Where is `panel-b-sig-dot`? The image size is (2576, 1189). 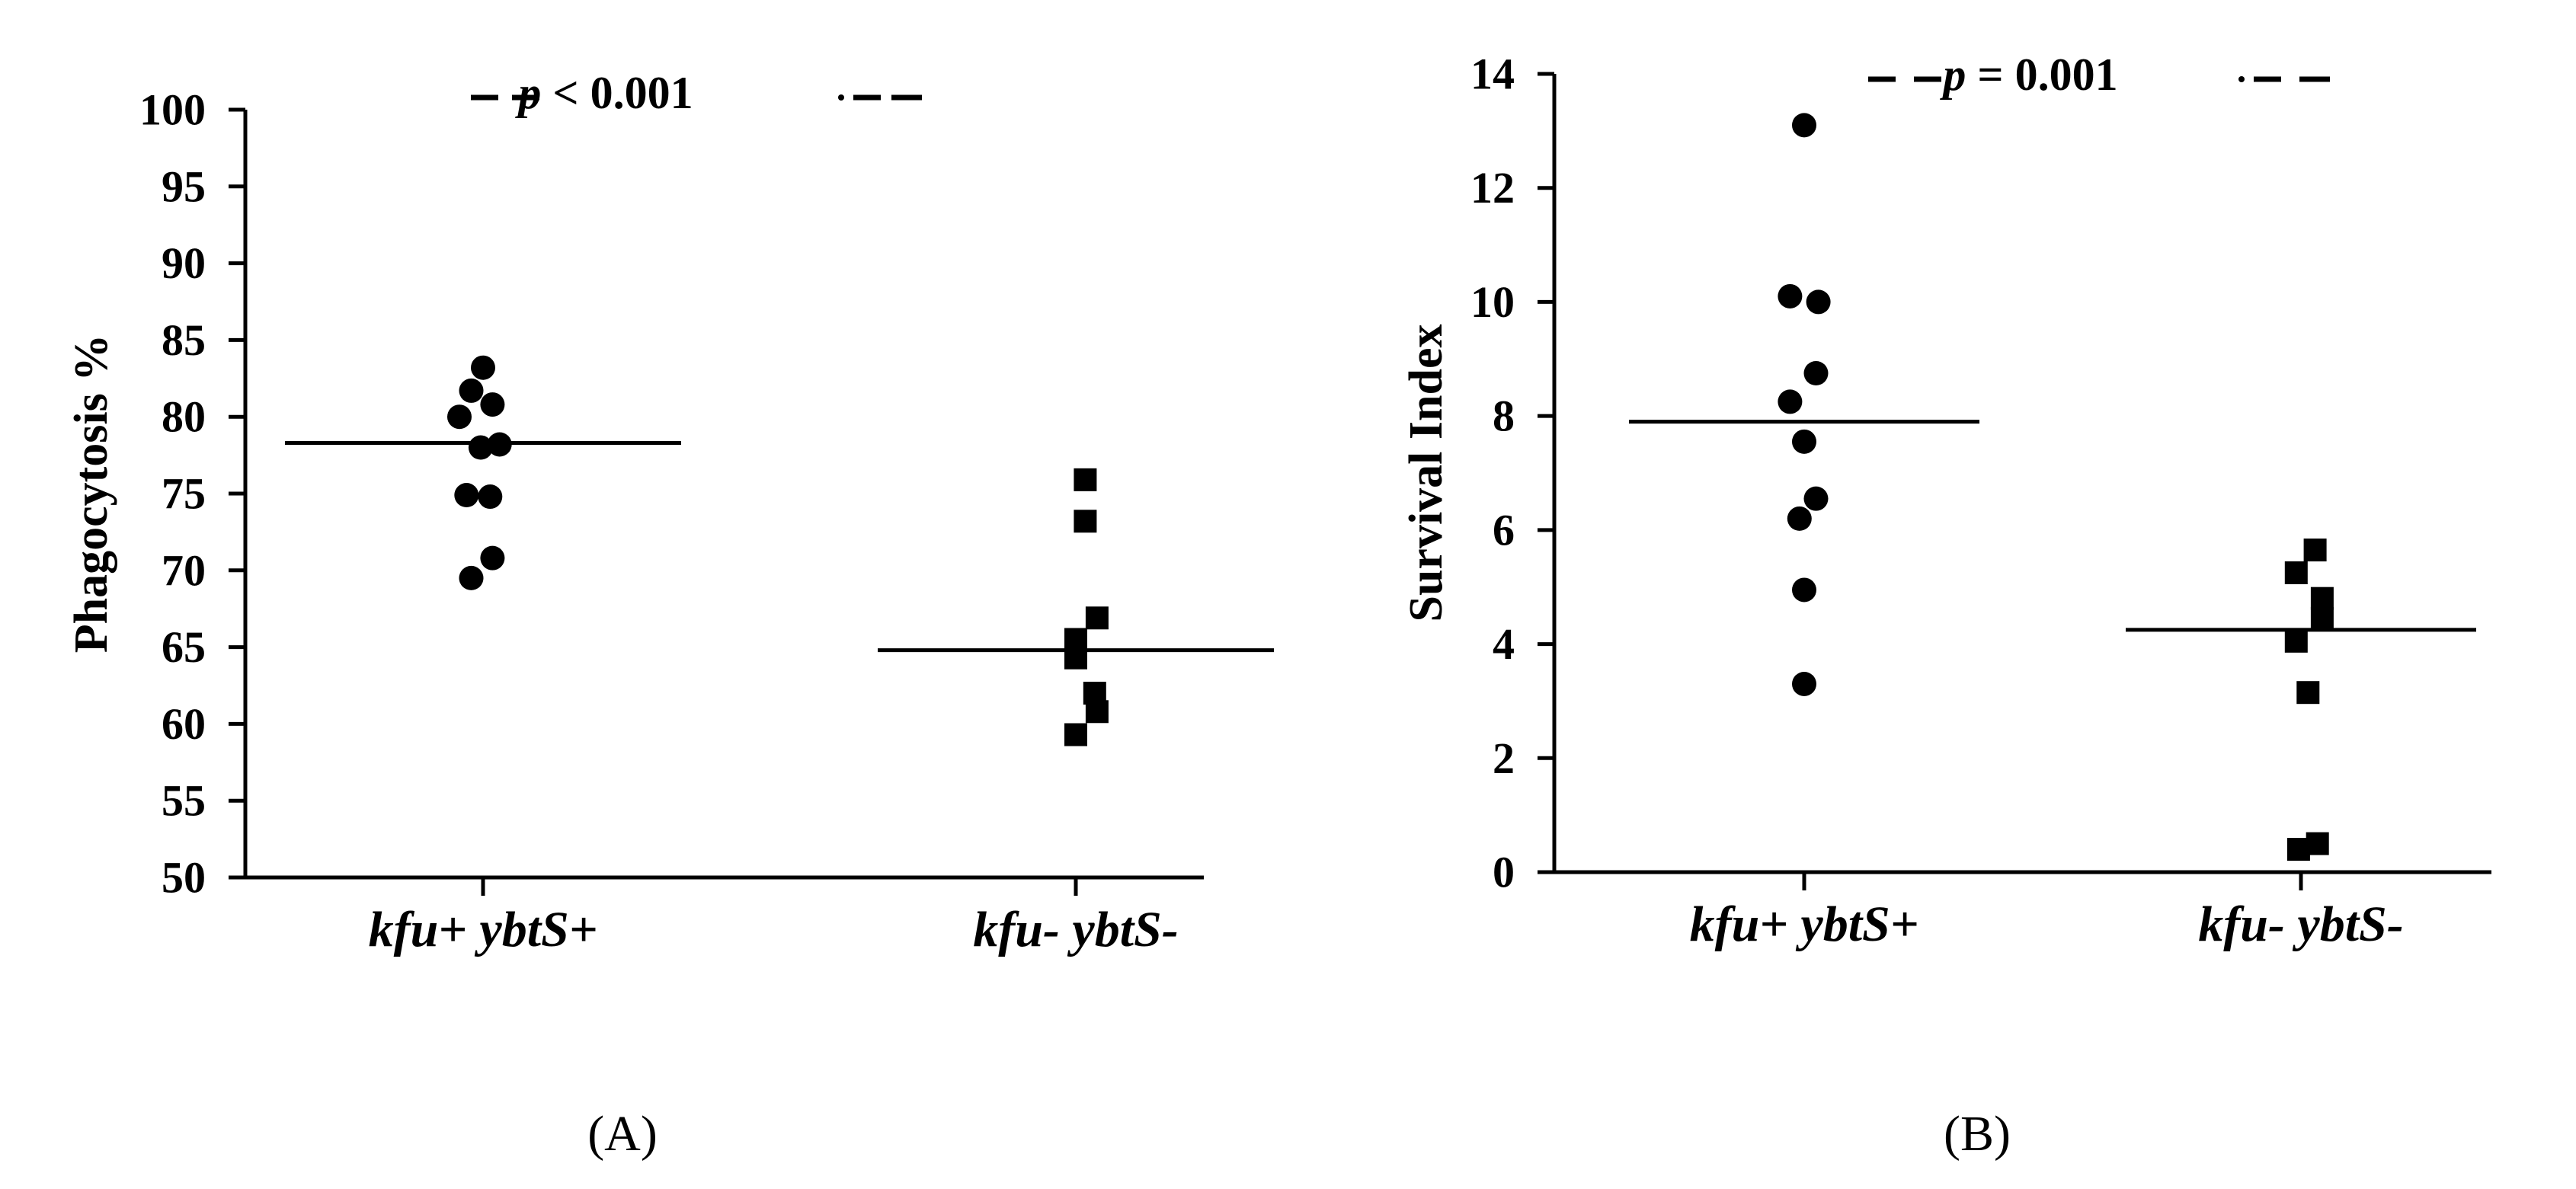
panel-b-sig-dot is located at coordinates (2241, 79).